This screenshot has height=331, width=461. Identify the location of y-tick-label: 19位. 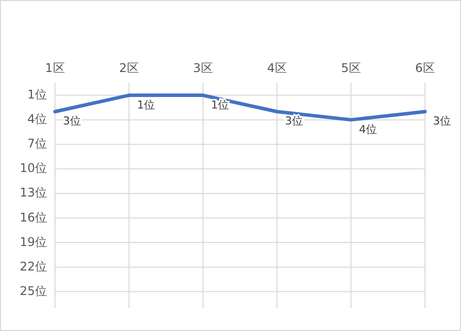
(33, 241).